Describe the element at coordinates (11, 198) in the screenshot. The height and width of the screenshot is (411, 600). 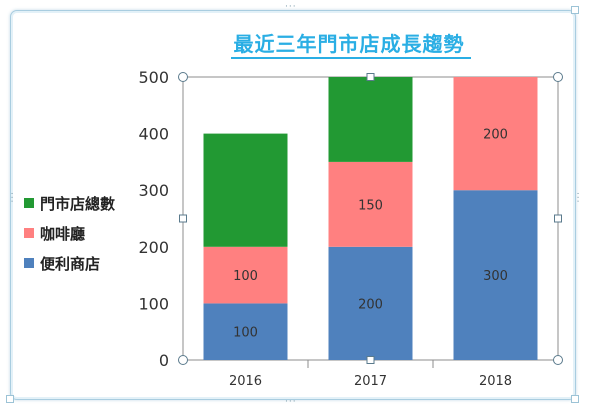
I see `frame-resize-grip-left: ···` at that location.